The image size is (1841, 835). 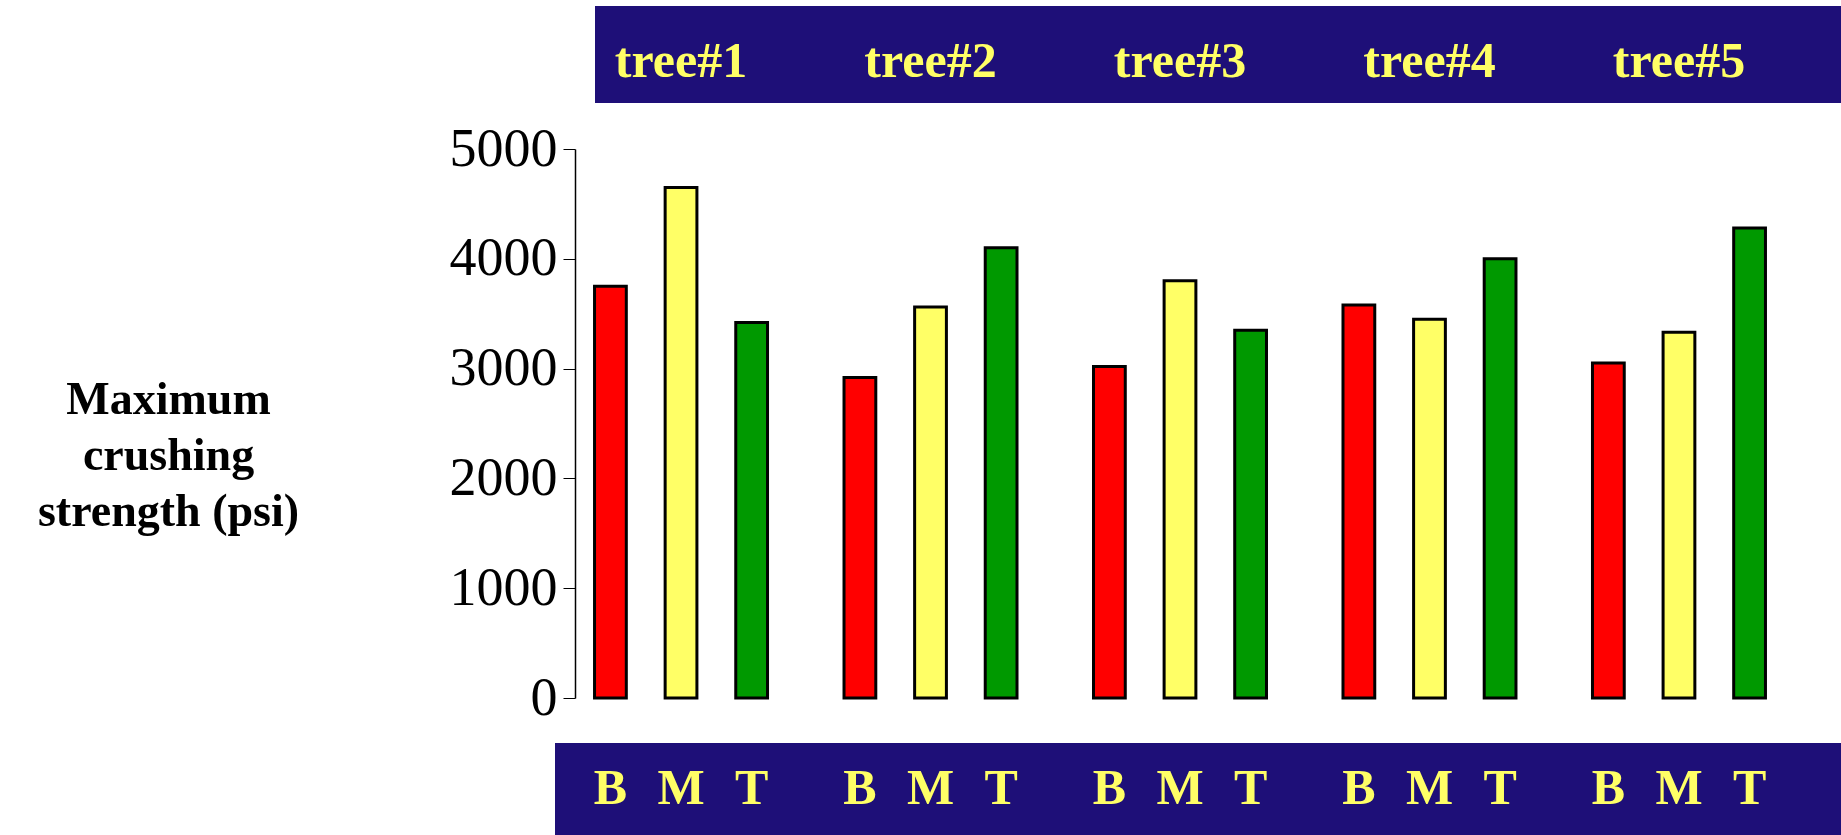 What do you see at coordinates (1180, 59) in the screenshot?
I see `x-tick-label: tree#3` at bounding box center [1180, 59].